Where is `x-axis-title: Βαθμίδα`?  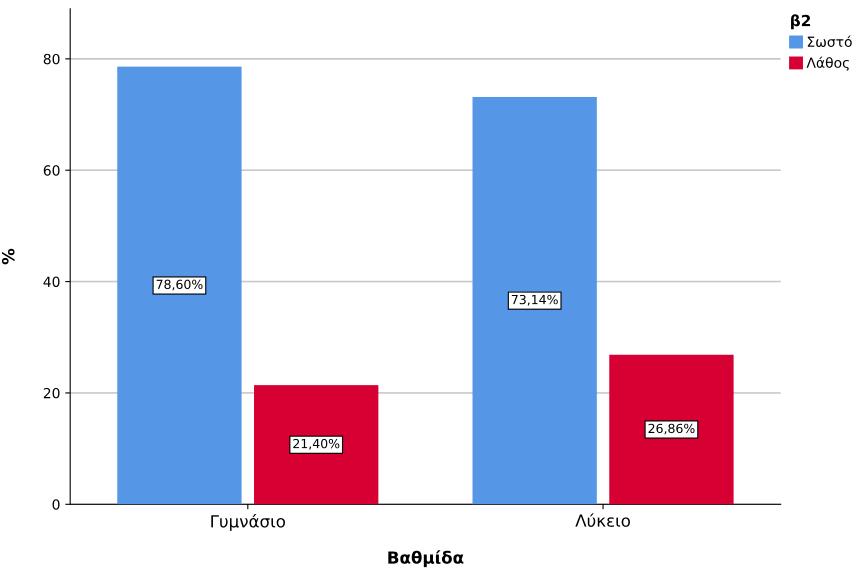
x-axis-title: Βαθμίδα is located at coordinates (426, 559).